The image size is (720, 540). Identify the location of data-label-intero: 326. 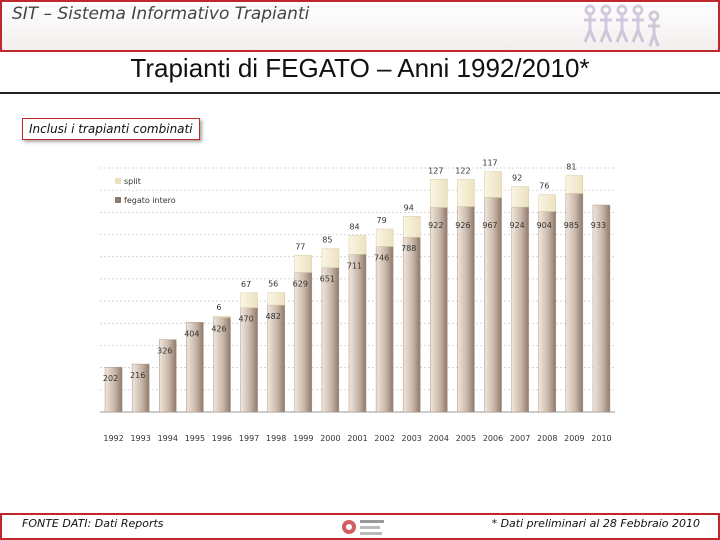
(164, 351).